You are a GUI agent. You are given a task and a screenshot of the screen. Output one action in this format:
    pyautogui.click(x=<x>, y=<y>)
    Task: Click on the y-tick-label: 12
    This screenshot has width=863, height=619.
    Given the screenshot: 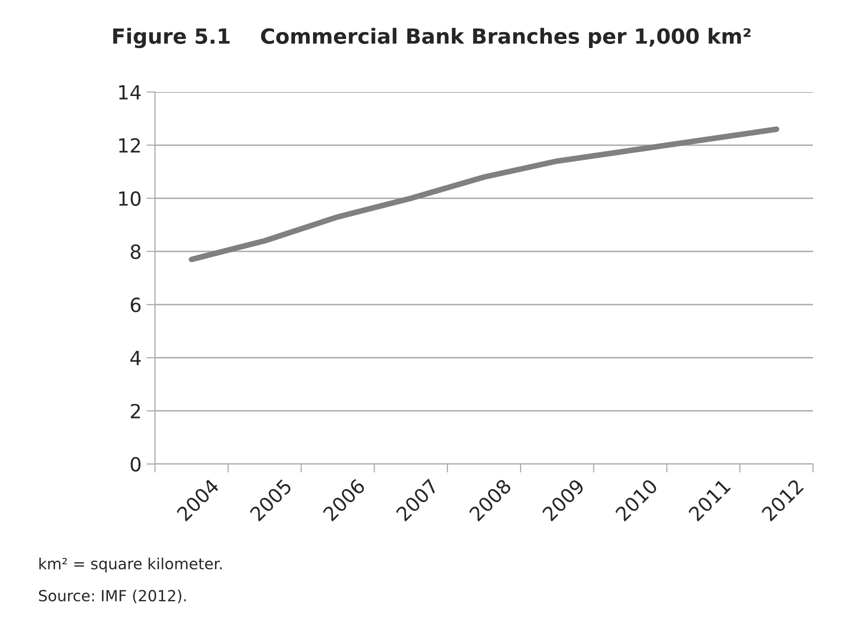 What is the action you would take?
    pyautogui.click(x=129, y=145)
    